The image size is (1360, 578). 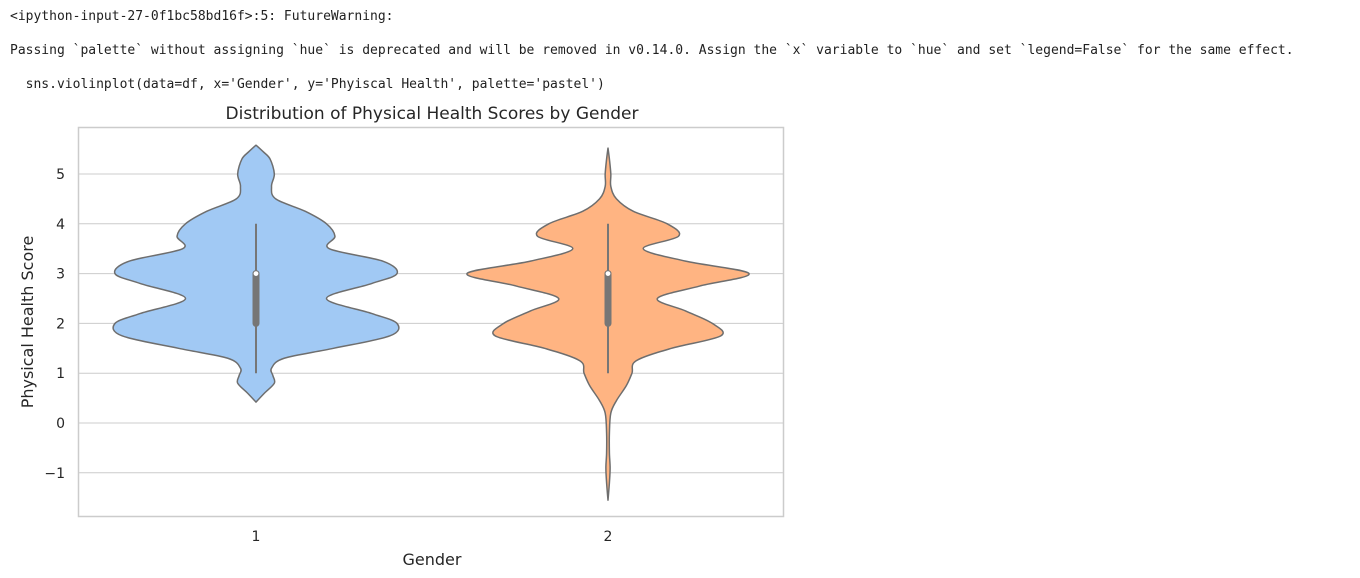 I want to click on y-tick-label: −1, so click(x=54, y=474).